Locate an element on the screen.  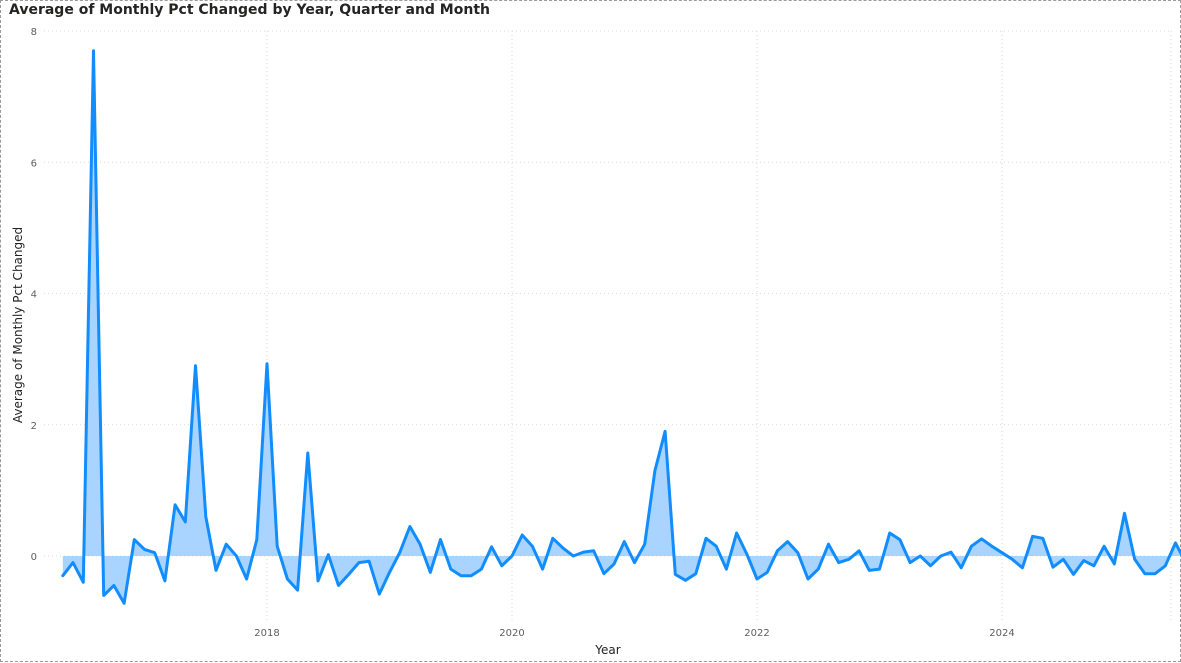
y-tick-label: 2 is located at coordinates (34, 426).